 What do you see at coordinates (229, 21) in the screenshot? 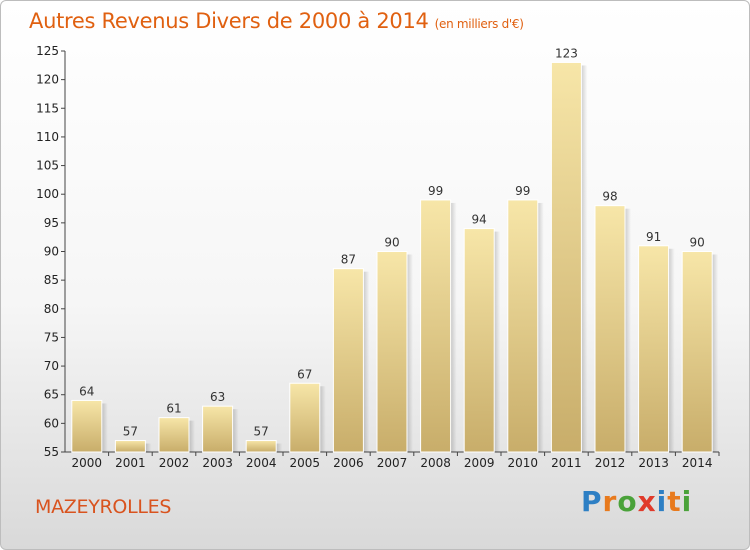
I see `title-text: Autres Revenus Divers de 2000 à 2014` at bounding box center [229, 21].